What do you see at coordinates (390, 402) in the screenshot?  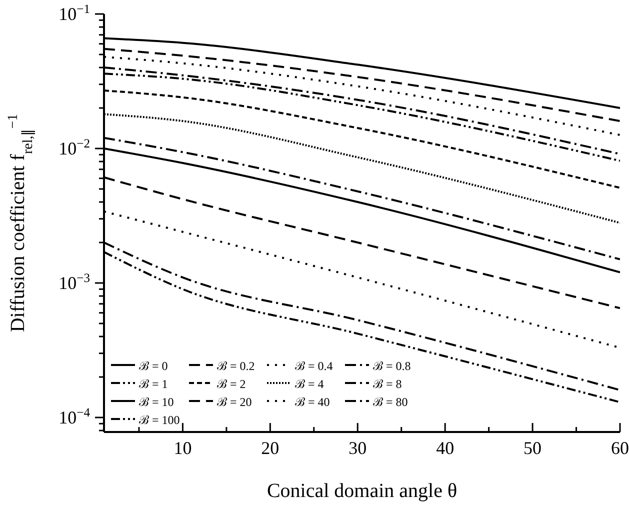 I see `legend-label: ℬ = 80` at bounding box center [390, 402].